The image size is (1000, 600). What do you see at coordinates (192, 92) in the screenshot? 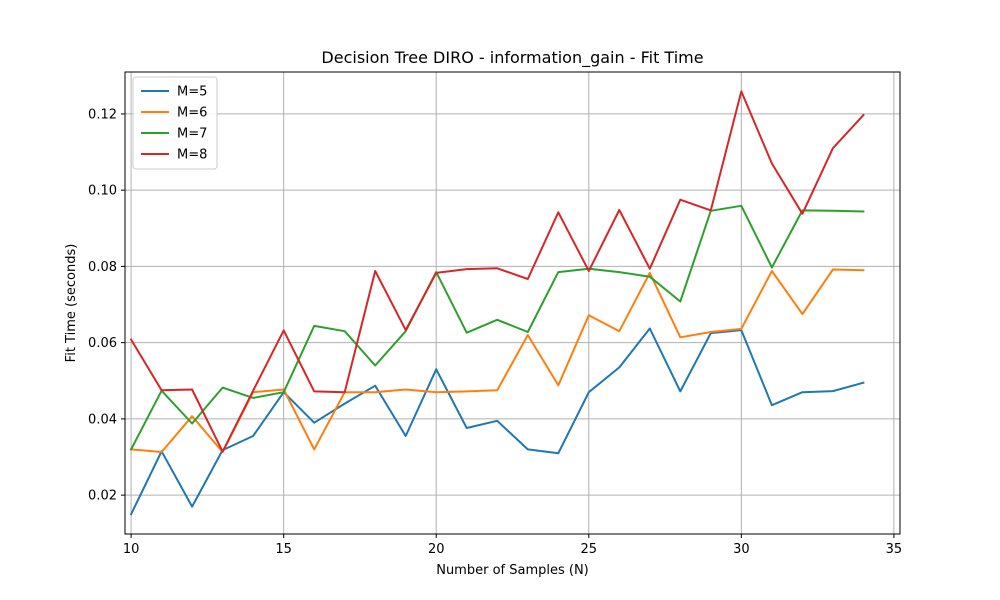
I see `legend-label: M=5` at bounding box center [192, 92].